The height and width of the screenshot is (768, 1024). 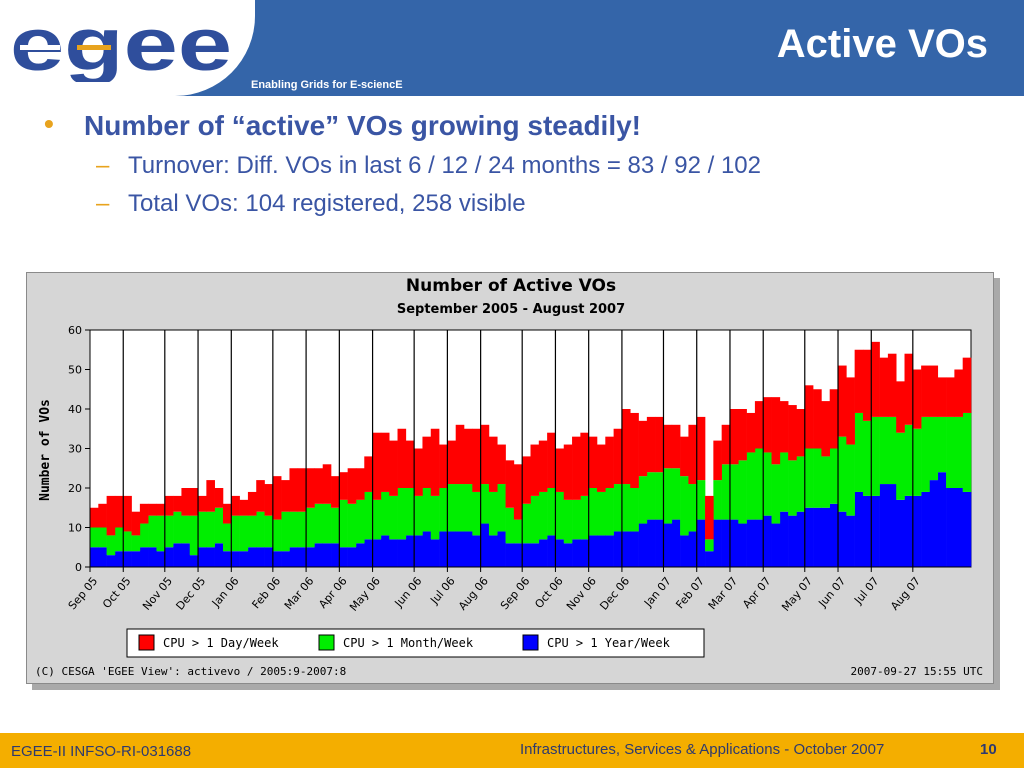 What do you see at coordinates (581, 594) in the screenshot?
I see `x-tick-label: Nov 06` at bounding box center [581, 594].